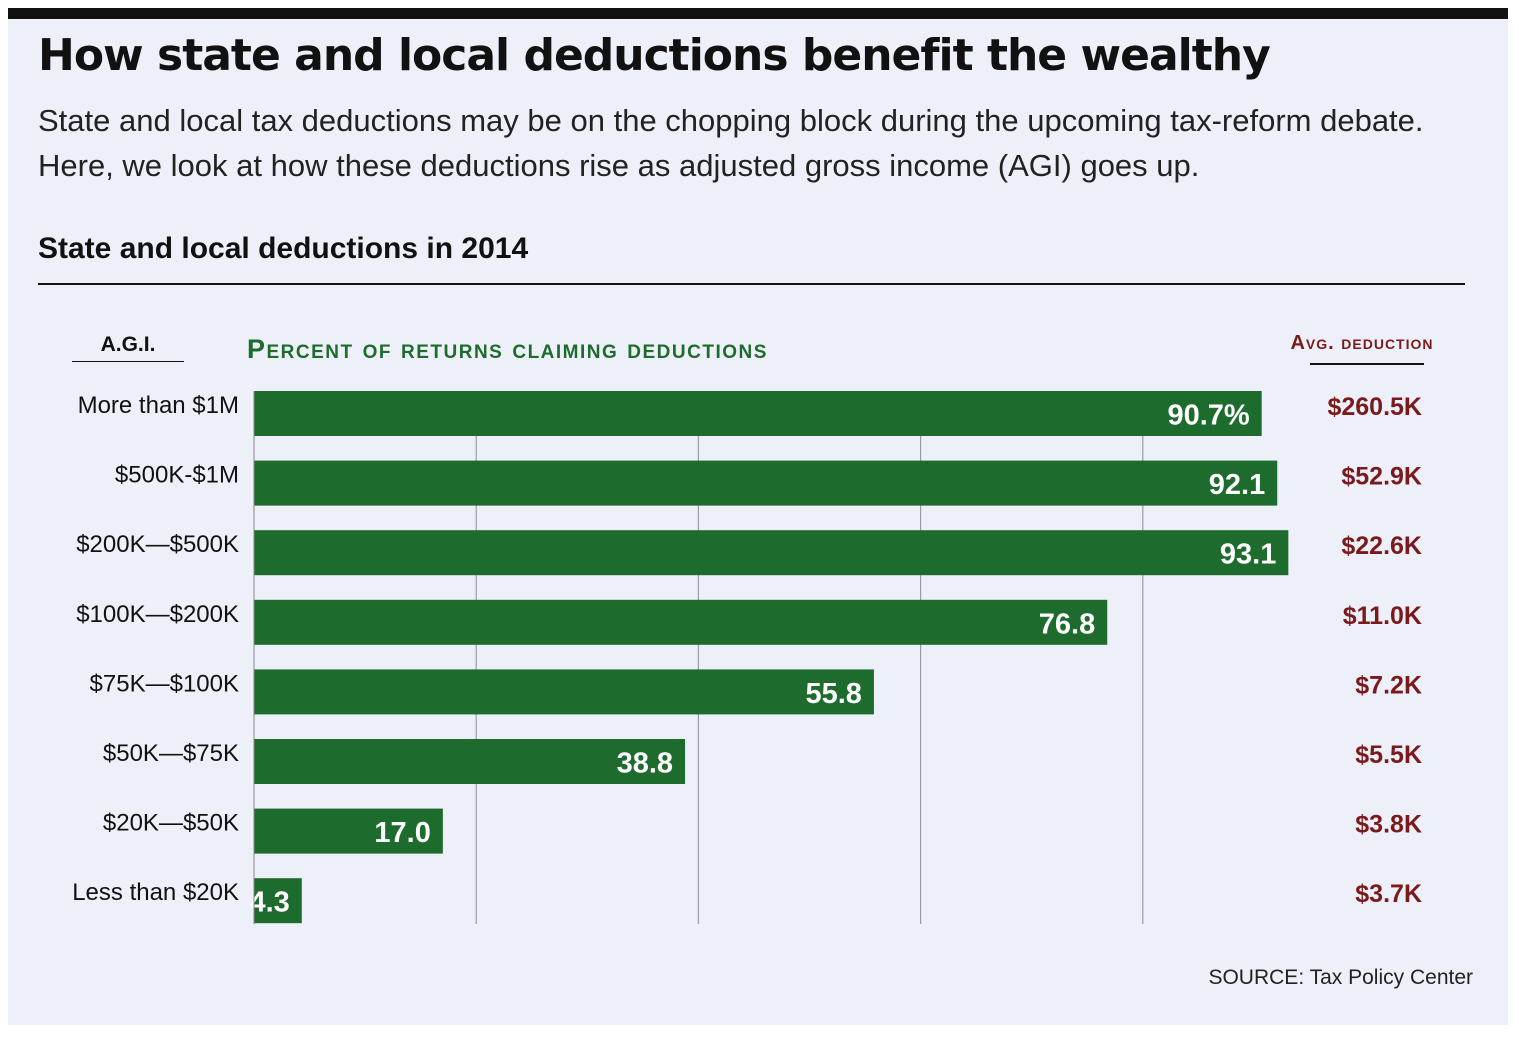 The height and width of the screenshot is (1037, 1519). What do you see at coordinates (1381, 477) in the screenshot?
I see `avg-deduction-2: $52.9K` at bounding box center [1381, 477].